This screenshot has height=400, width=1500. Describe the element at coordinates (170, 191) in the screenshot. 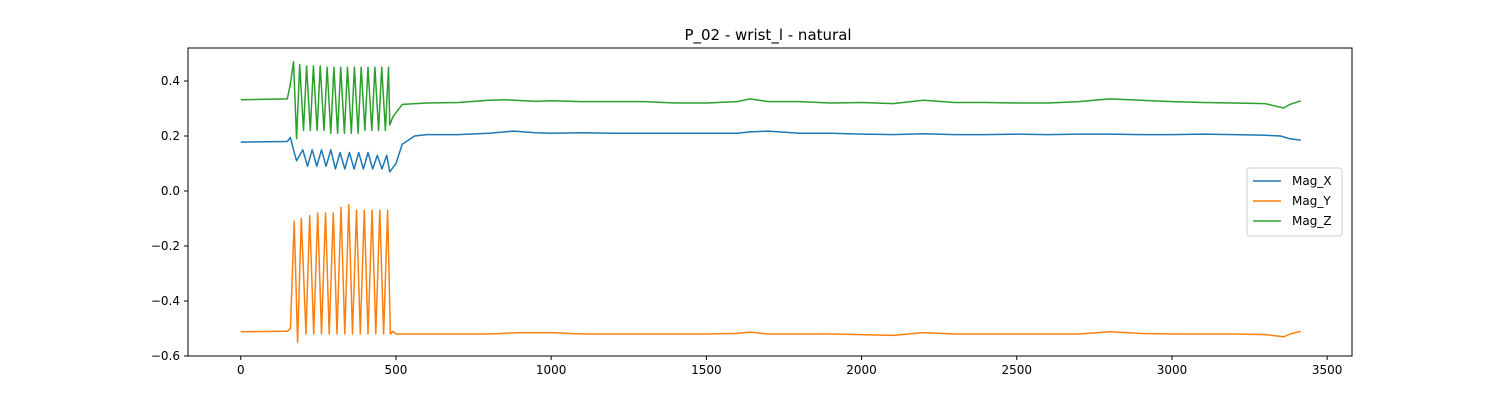

I see `y-tick-label: 0.0` at that location.